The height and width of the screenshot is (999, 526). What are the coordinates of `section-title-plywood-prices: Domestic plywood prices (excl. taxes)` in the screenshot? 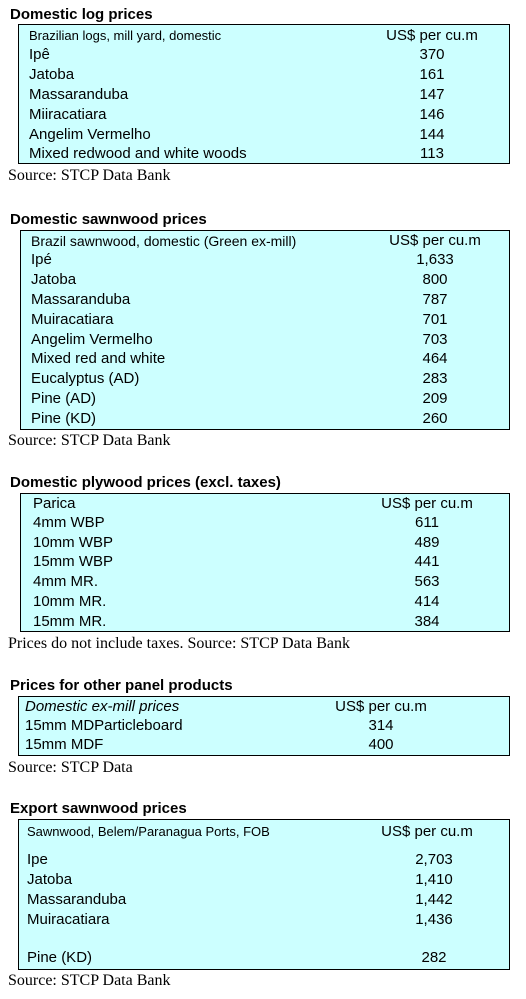 It's located at (145, 482).